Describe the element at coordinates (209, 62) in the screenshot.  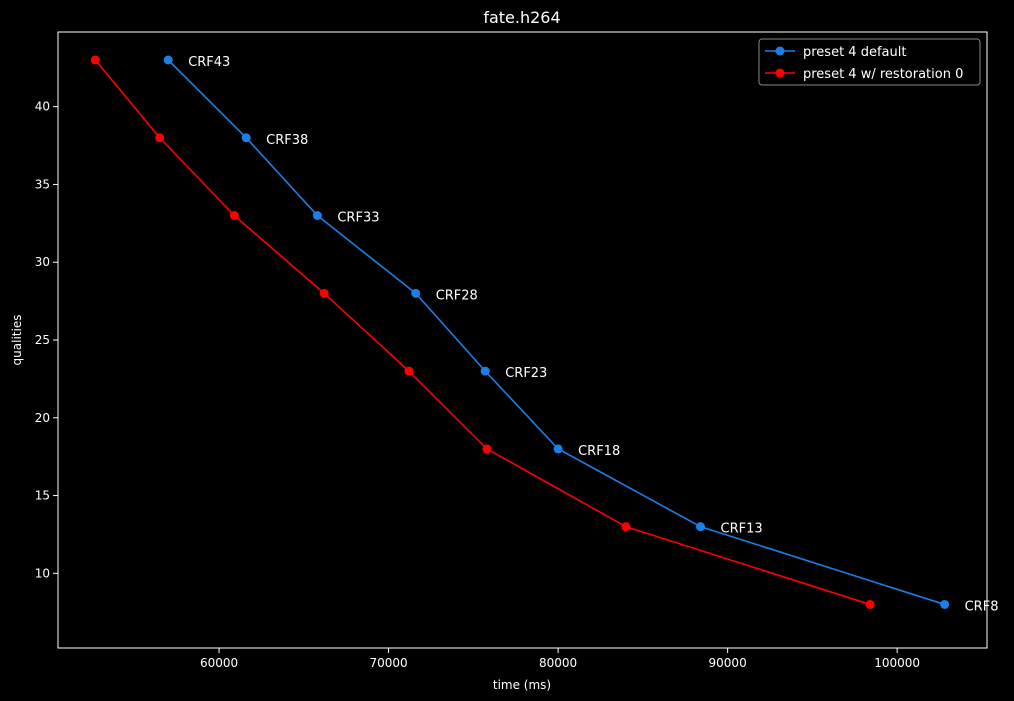
I see `crf-annotation: CRF43` at that location.